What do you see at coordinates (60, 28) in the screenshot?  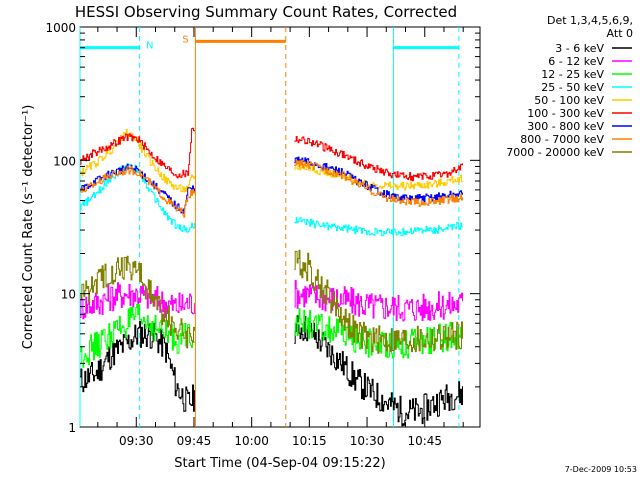 I see `y-tick-label: 1000` at bounding box center [60, 28].